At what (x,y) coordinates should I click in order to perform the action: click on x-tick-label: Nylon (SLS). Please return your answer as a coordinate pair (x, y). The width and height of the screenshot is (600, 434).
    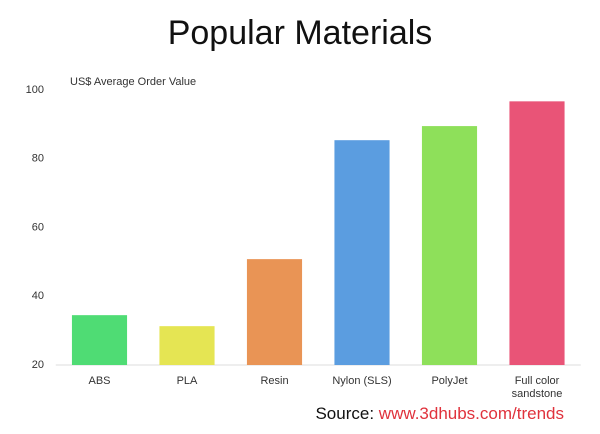
    Looking at the image, I should click on (362, 381).